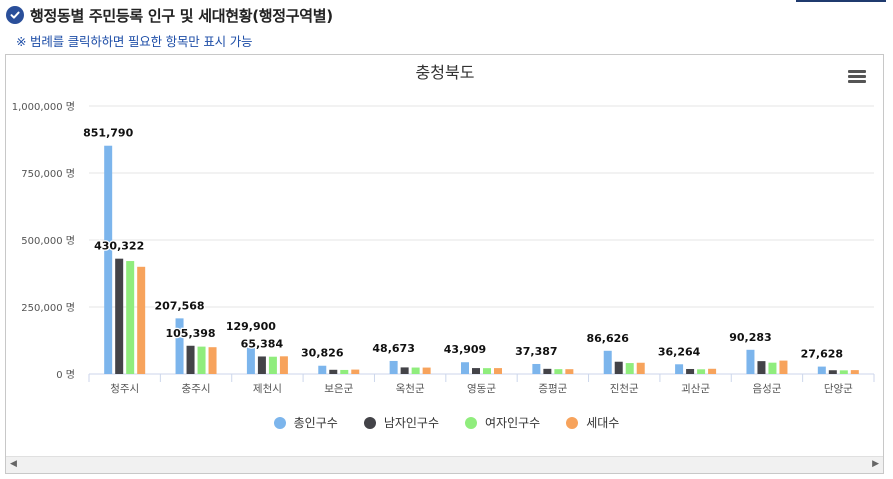 This screenshot has width=893, height=479. Describe the element at coordinates (552, 389) in the screenshot. I see `x-tick-label: 증평군` at that location.